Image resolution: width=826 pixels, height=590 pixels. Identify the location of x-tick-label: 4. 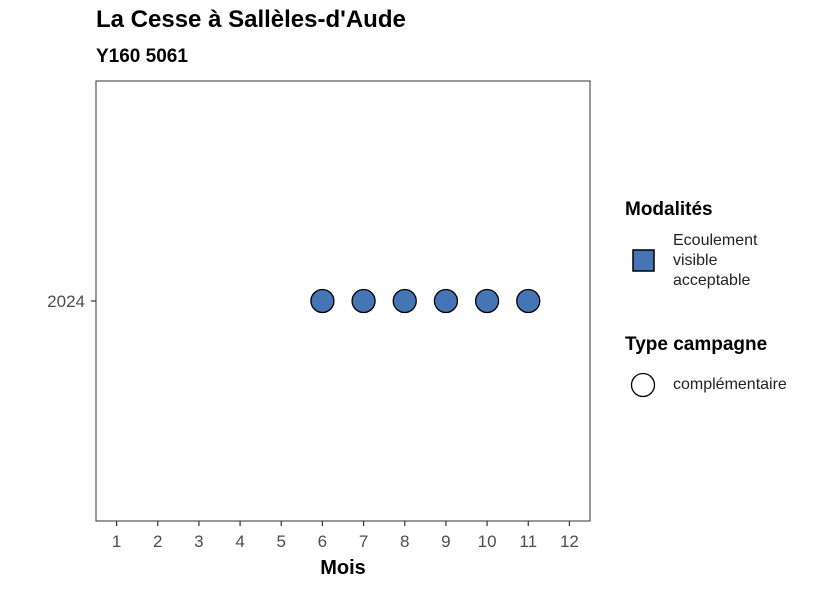
(239, 541).